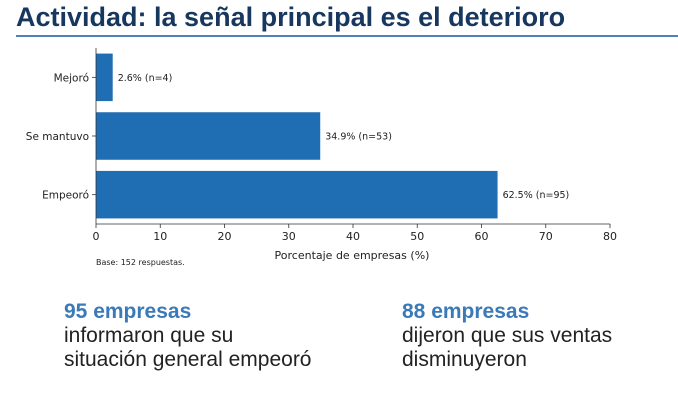 Image resolution: width=678 pixels, height=403 pixels. Describe the element at coordinates (289, 236) in the screenshot. I see `x-tick-label: 30` at that location.